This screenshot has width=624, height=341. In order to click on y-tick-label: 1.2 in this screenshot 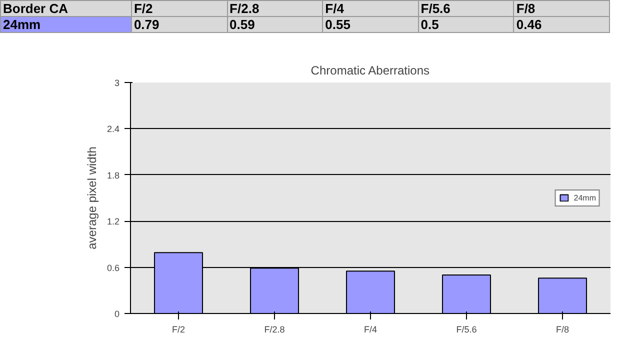, I will do `click(113, 221)`.